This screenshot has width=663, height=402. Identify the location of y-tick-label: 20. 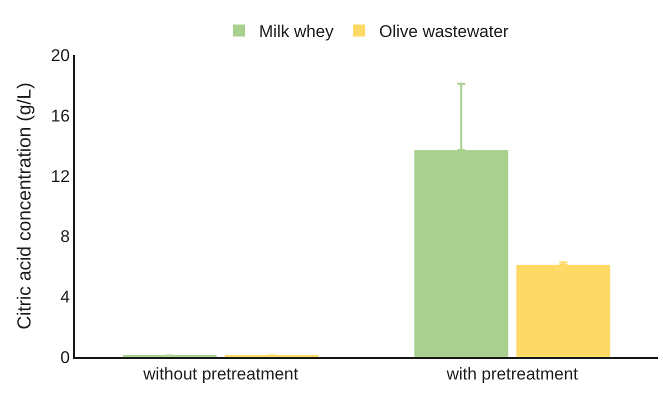
(60, 55).